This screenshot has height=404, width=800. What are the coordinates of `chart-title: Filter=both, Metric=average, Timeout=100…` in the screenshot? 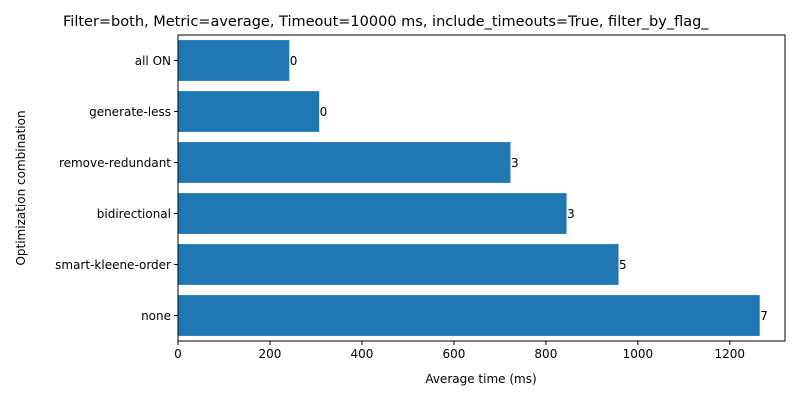 It's located at (386, 22).